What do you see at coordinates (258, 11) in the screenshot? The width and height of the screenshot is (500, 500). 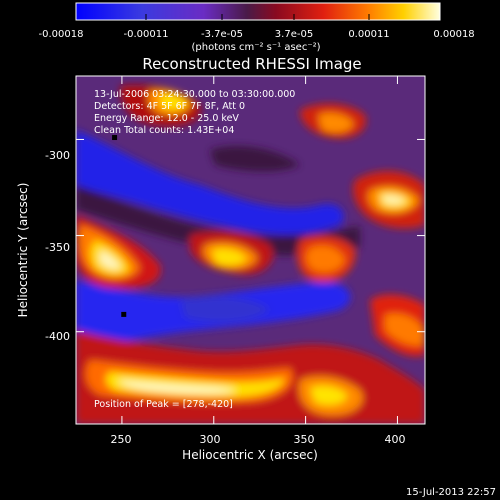 I see `colorbar` at bounding box center [258, 11].